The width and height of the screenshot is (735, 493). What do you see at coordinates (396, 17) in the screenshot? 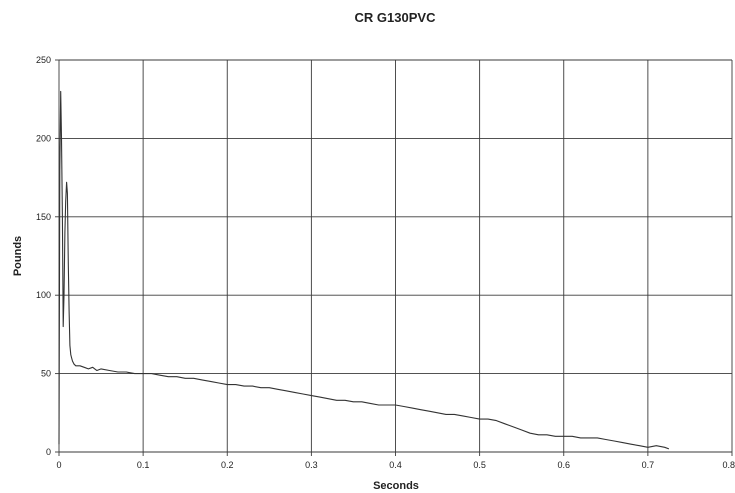
I see `chart-title: CR G130PVC` at bounding box center [396, 17].